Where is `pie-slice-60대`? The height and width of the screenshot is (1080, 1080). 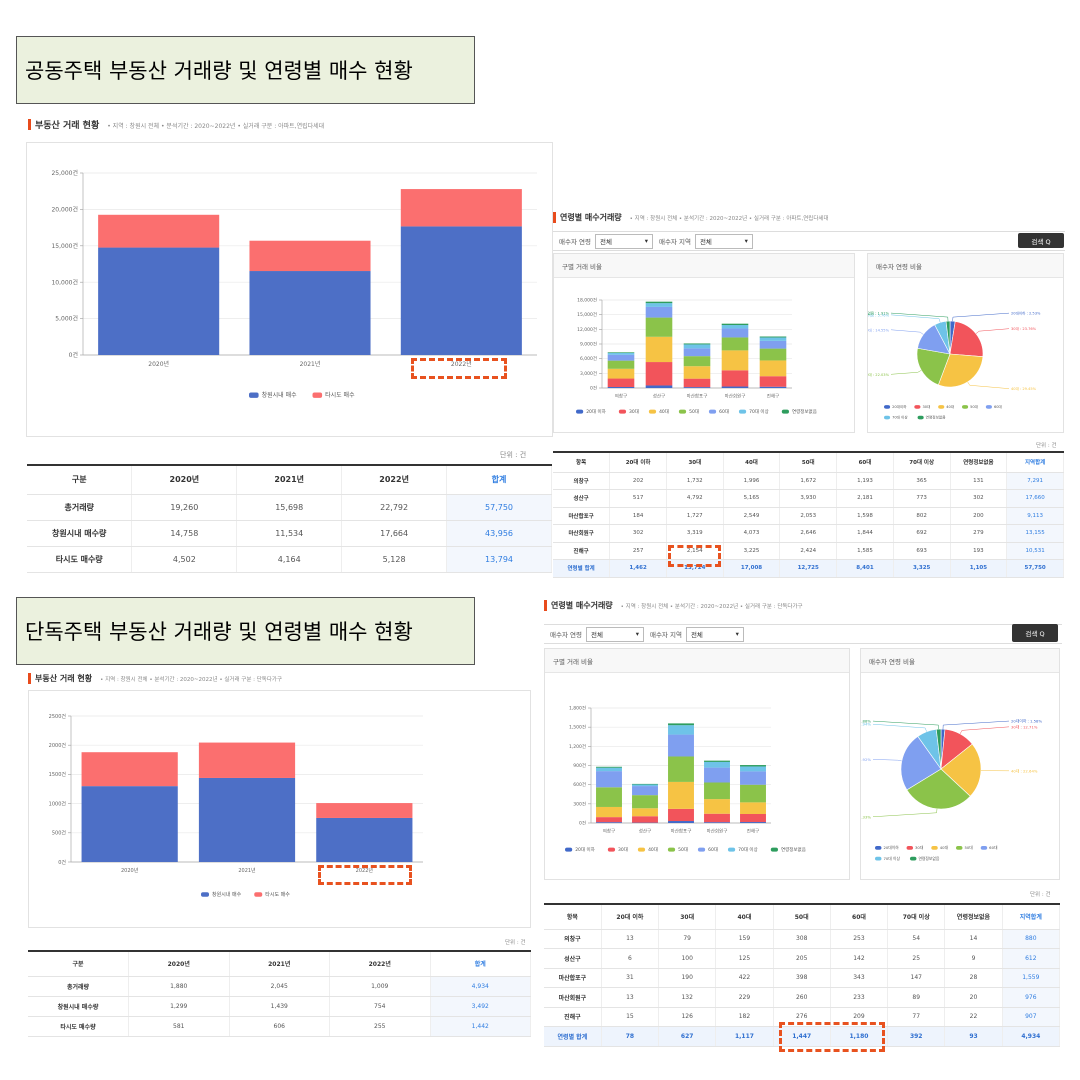
pie-slice-60대 is located at coordinates (921, 763).